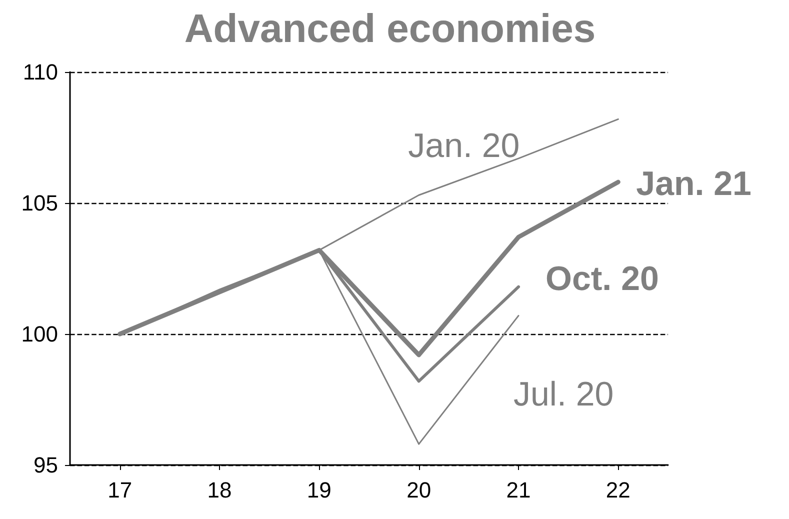 The image size is (789, 519). What do you see at coordinates (40, 72) in the screenshot?
I see `y-tick-label: 110` at bounding box center [40, 72].